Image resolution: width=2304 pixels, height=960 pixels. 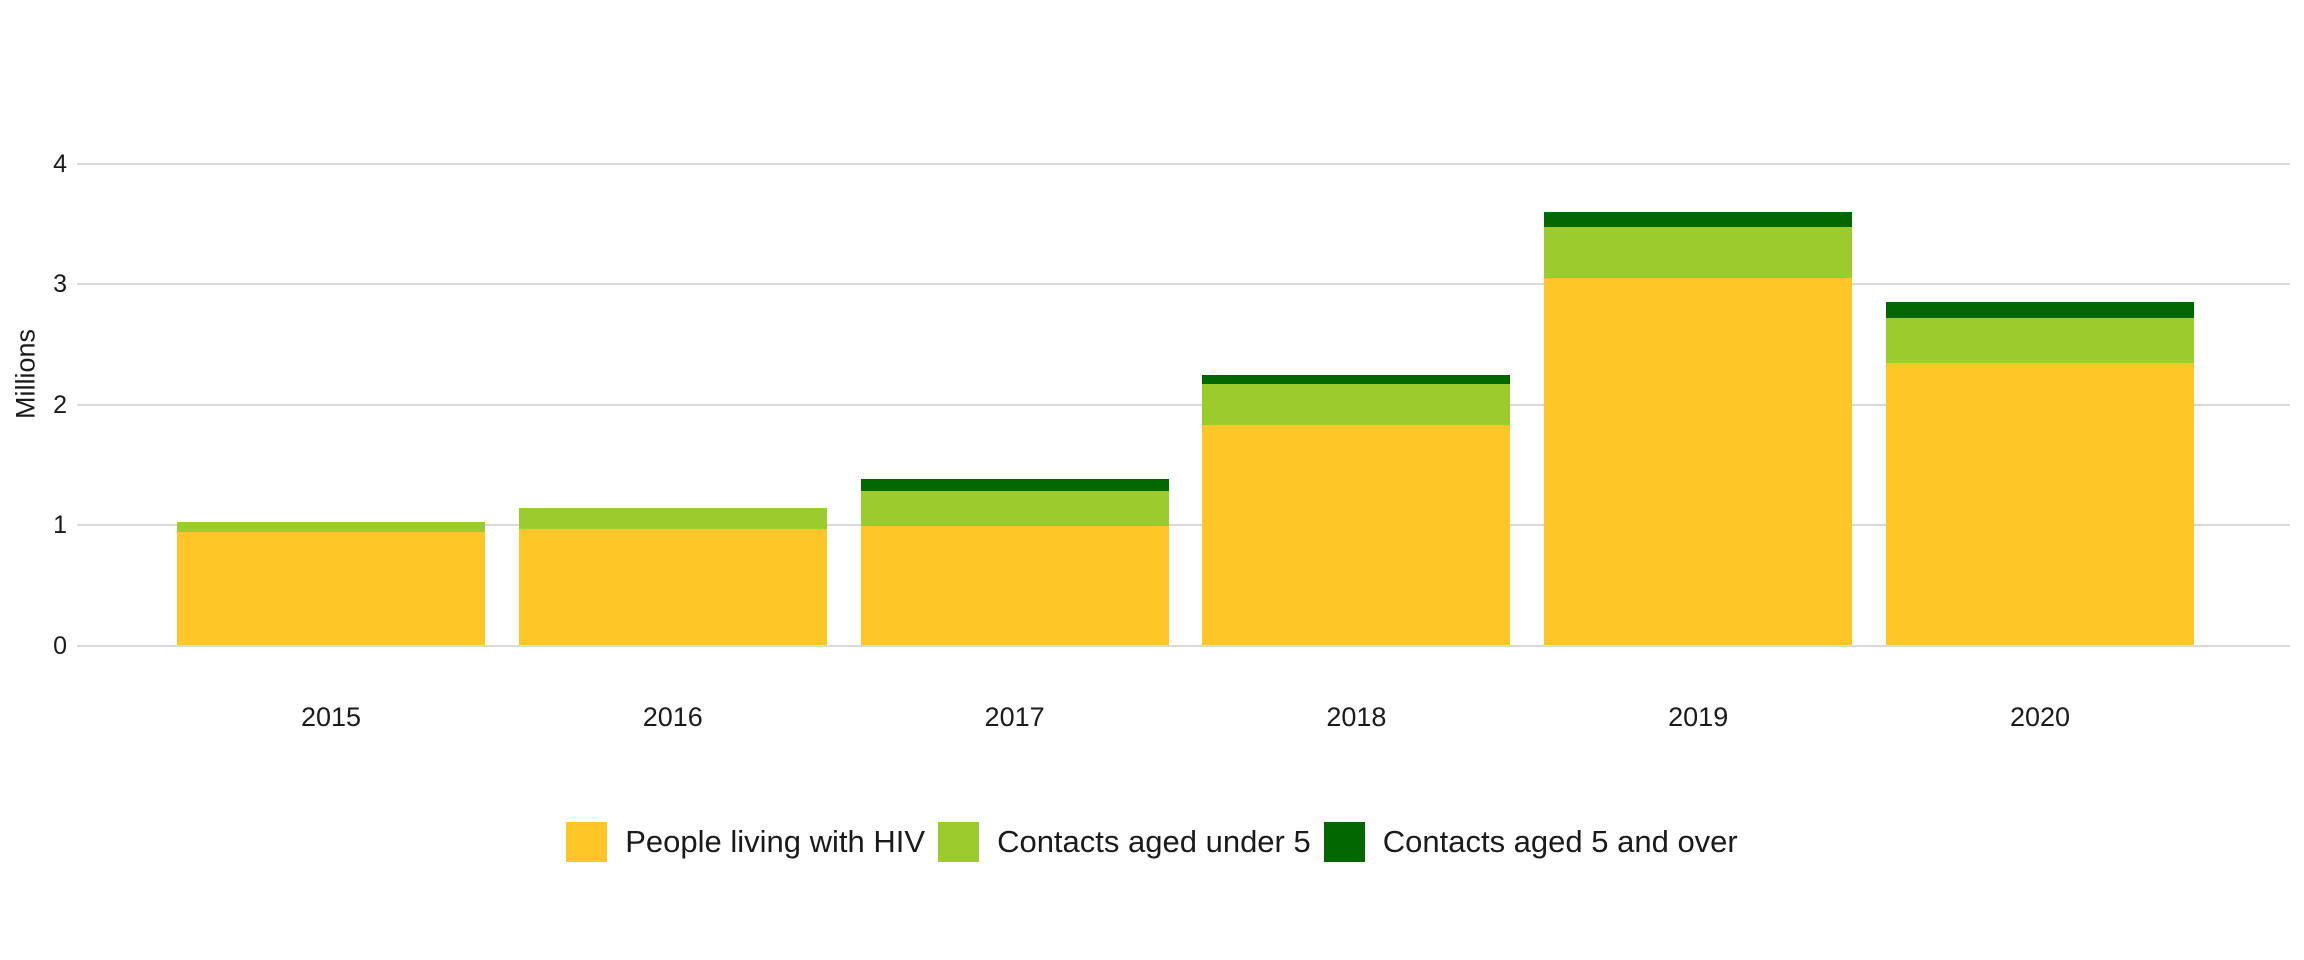 I want to click on legend-label: People living with HIV, so click(x=775, y=841).